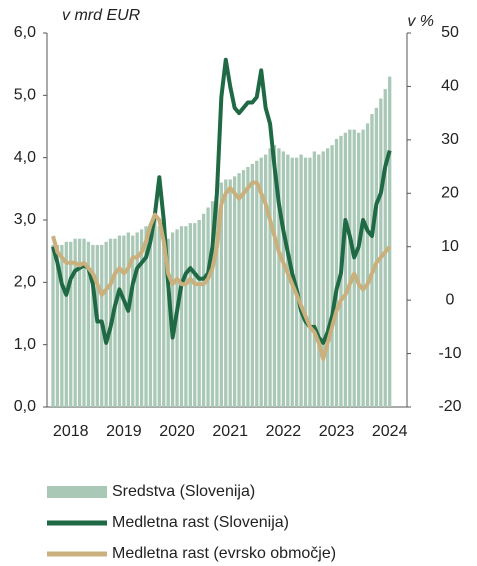  Describe the element at coordinates (450, 139) in the screenshot. I see `y2-tick-label: 30` at that location.